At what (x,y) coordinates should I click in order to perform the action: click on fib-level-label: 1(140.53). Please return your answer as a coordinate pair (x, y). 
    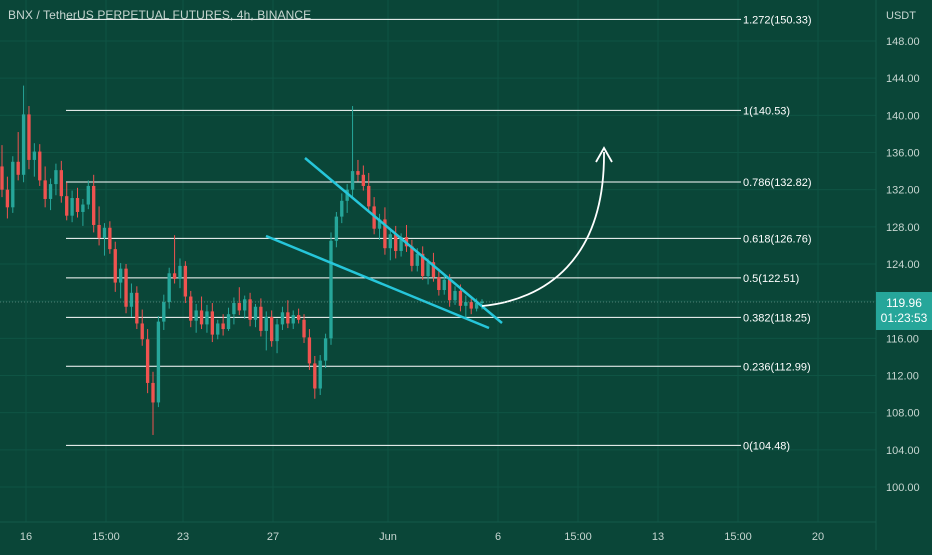
    Looking at the image, I should click on (766, 111).